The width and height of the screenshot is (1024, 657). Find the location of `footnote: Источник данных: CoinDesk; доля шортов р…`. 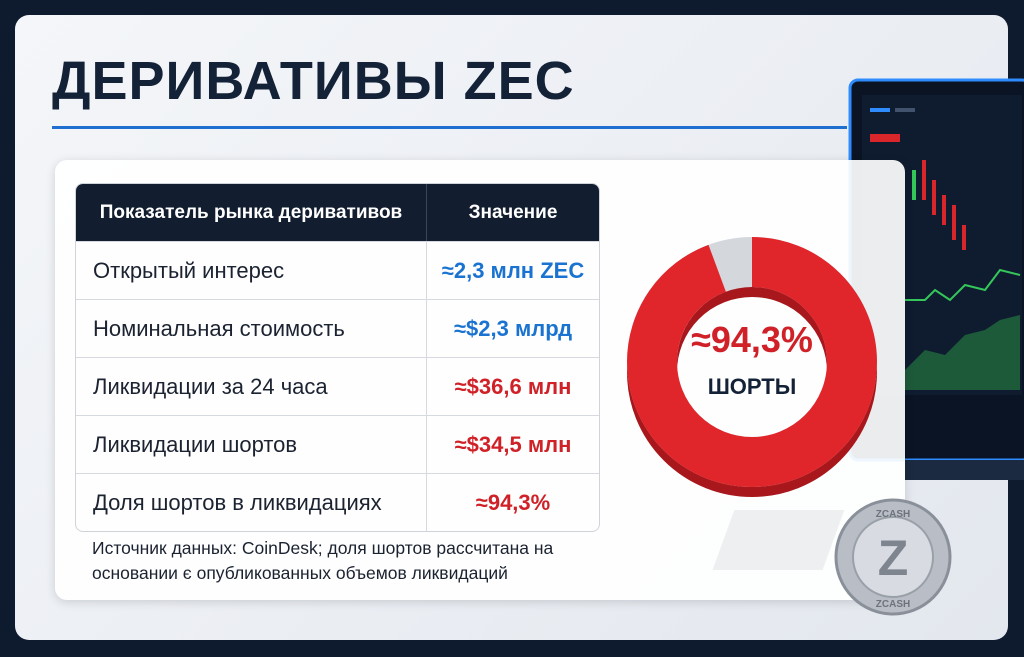

footnote: Источник данных: CoinDesk; доля шортов р… is located at coordinates (322, 561).